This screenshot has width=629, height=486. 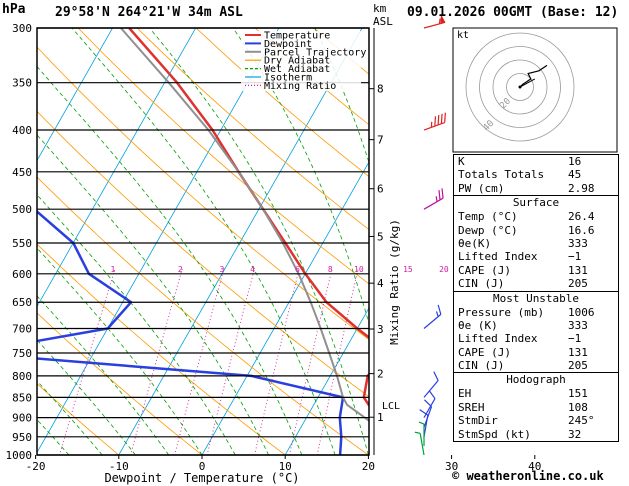 What do you see at coordinates (22, 172) in the screenshot?
I see `pressure-tick-label: 450` at bounding box center [22, 172].